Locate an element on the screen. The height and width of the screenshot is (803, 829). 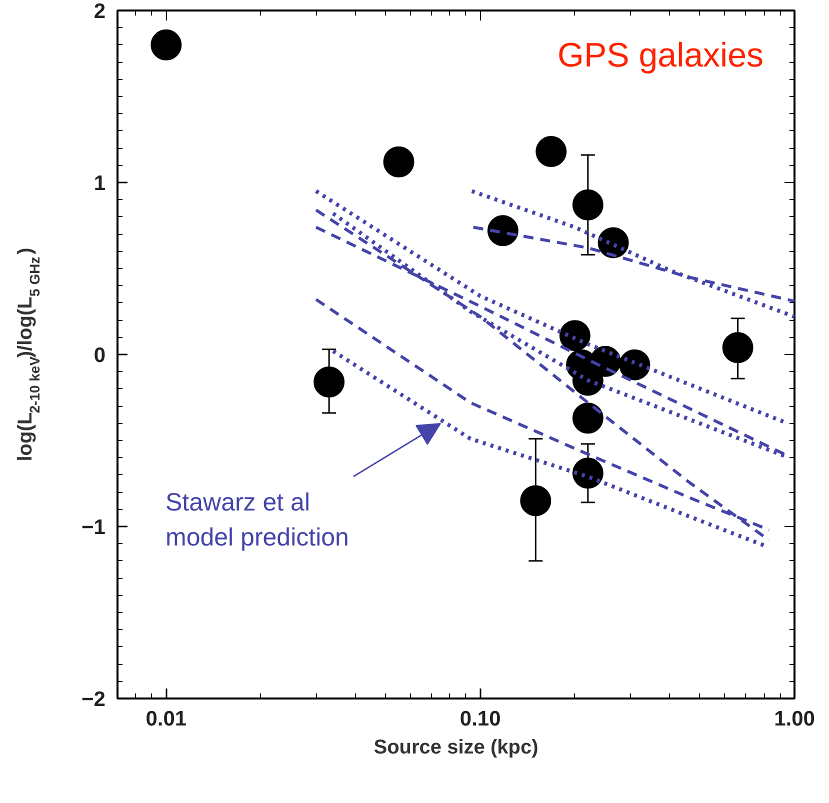
annotation: GPS galaxies is located at coordinates (661, 55).